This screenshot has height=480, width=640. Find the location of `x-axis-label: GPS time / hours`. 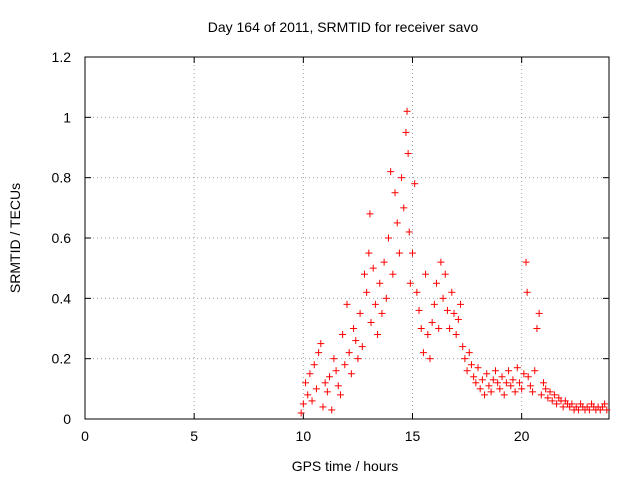

x-axis-label: GPS time / hours is located at coordinates (345, 466).